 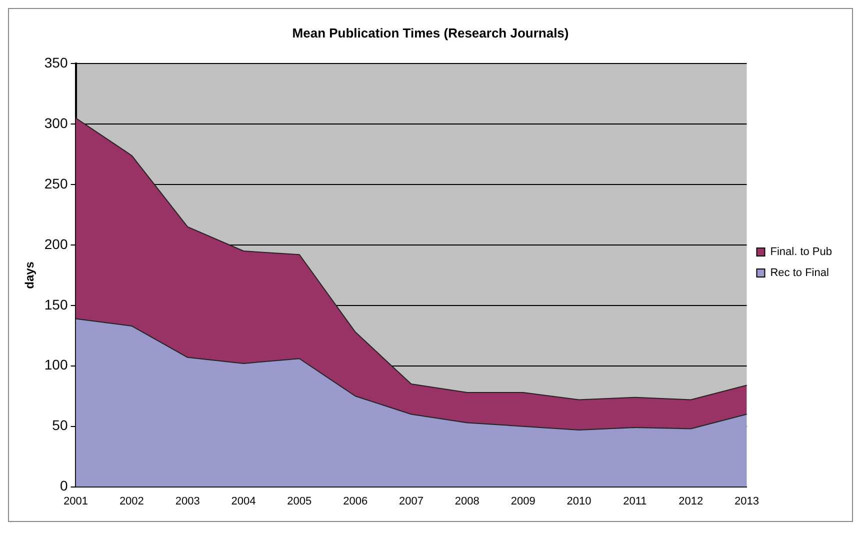 What do you see at coordinates (299, 501) in the screenshot?
I see `x-tick-label: 2005` at bounding box center [299, 501].